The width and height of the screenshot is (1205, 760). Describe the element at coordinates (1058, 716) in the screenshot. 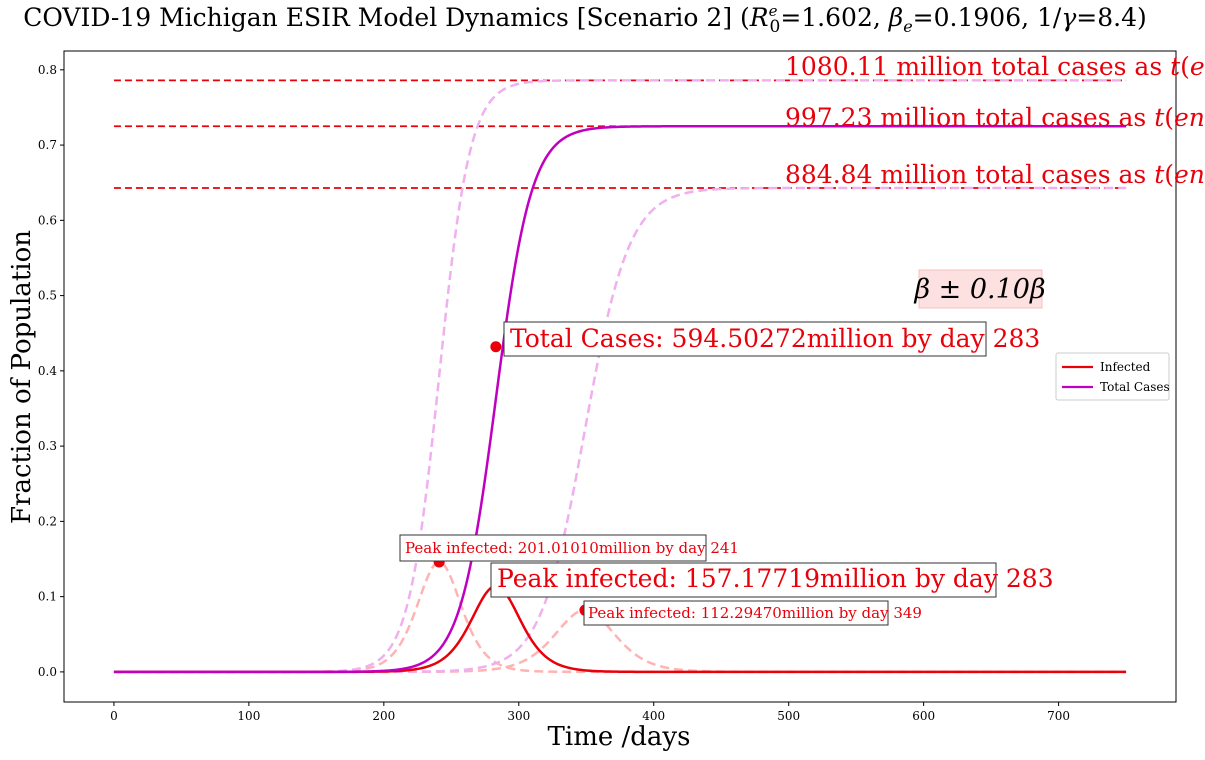

I see `x-tick-label: 700` at that location.